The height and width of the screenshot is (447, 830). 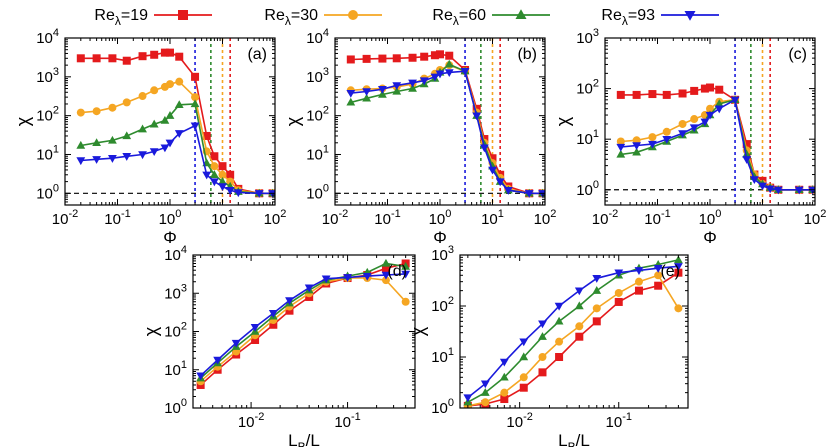 What do you see at coordinates (291, 17) in the screenshot?
I see `legend-label: Reλ=30` at bounding box center [291, 17].